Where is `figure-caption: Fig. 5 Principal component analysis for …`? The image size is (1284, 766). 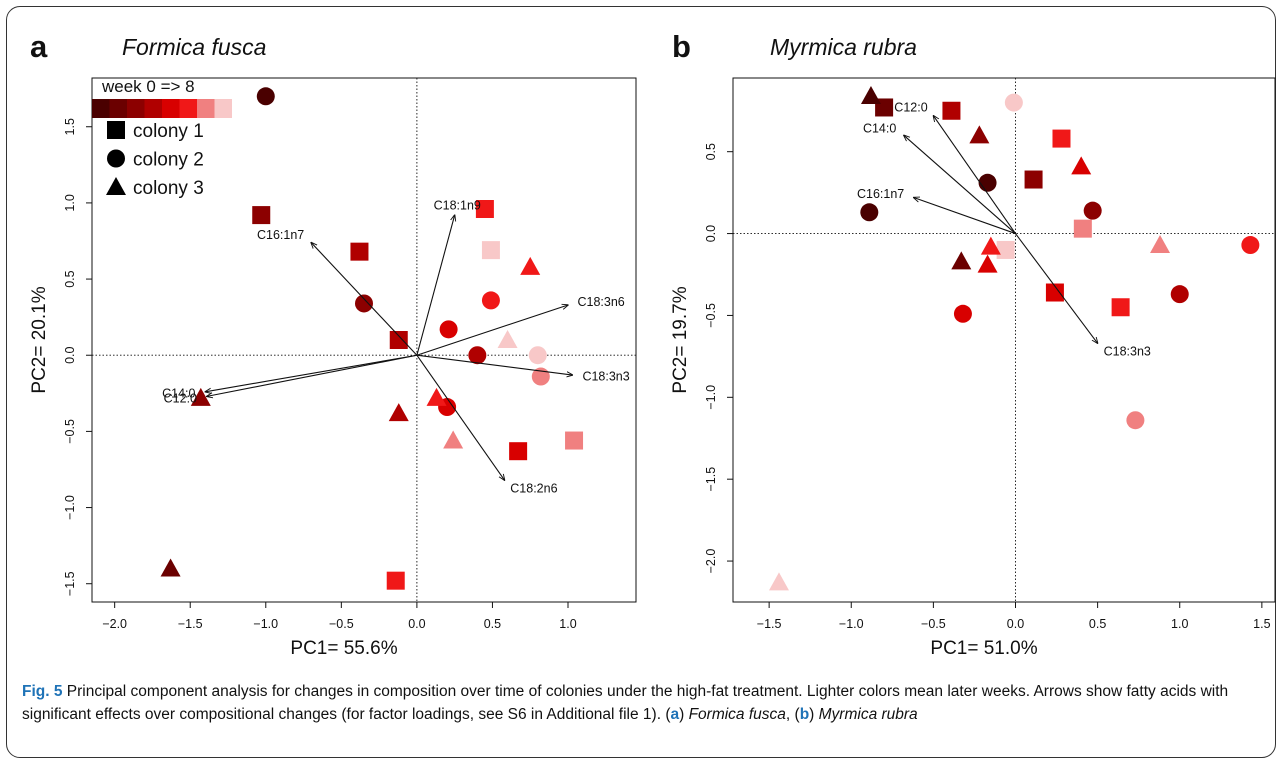 figure-caption: Fig. 5 Principal component analysis for … is located at coordinates (625, 703).